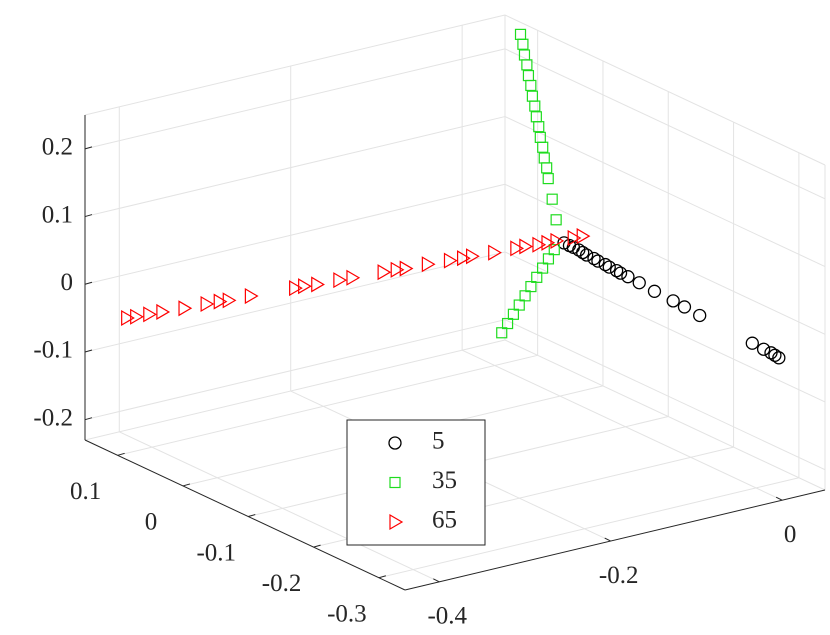 The width and height of the screenshot is (830, 635). What do you see at coordinates (282, 583) in the screenshot?
I see `x-tick-label: -0.2` at bounding box center [282, 583].